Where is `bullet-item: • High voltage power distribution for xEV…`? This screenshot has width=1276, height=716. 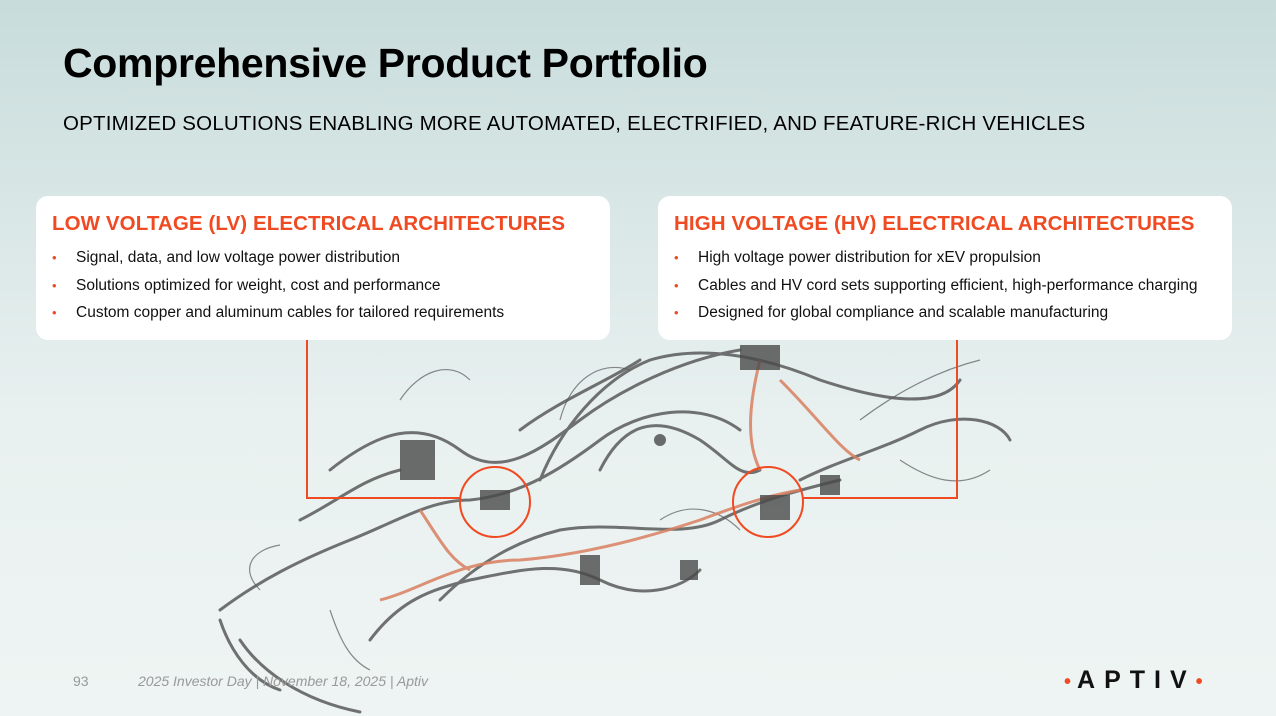
bullet-item: • High voltage power distribution for xEV… is located at coordinates (953, 258).